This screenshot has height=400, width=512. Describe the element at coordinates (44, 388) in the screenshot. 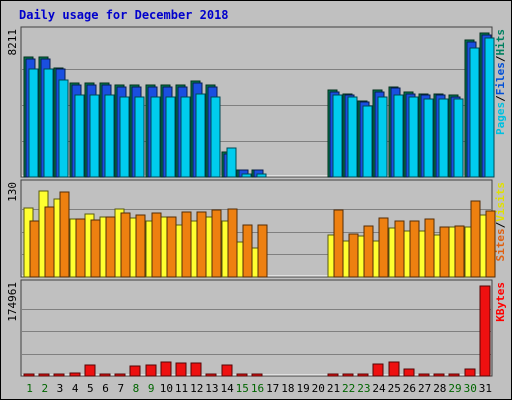

I see `x-tick-label-2: 2` at that location.